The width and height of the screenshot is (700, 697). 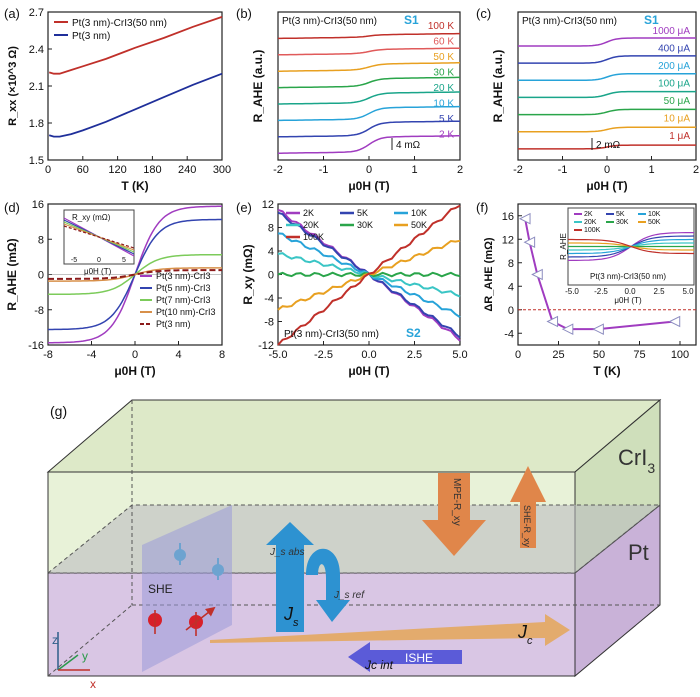 What do you see at coordinates (599, 355) in the screenshot?
I see `x-tick-label: 50` at bounding box center [599, 355].